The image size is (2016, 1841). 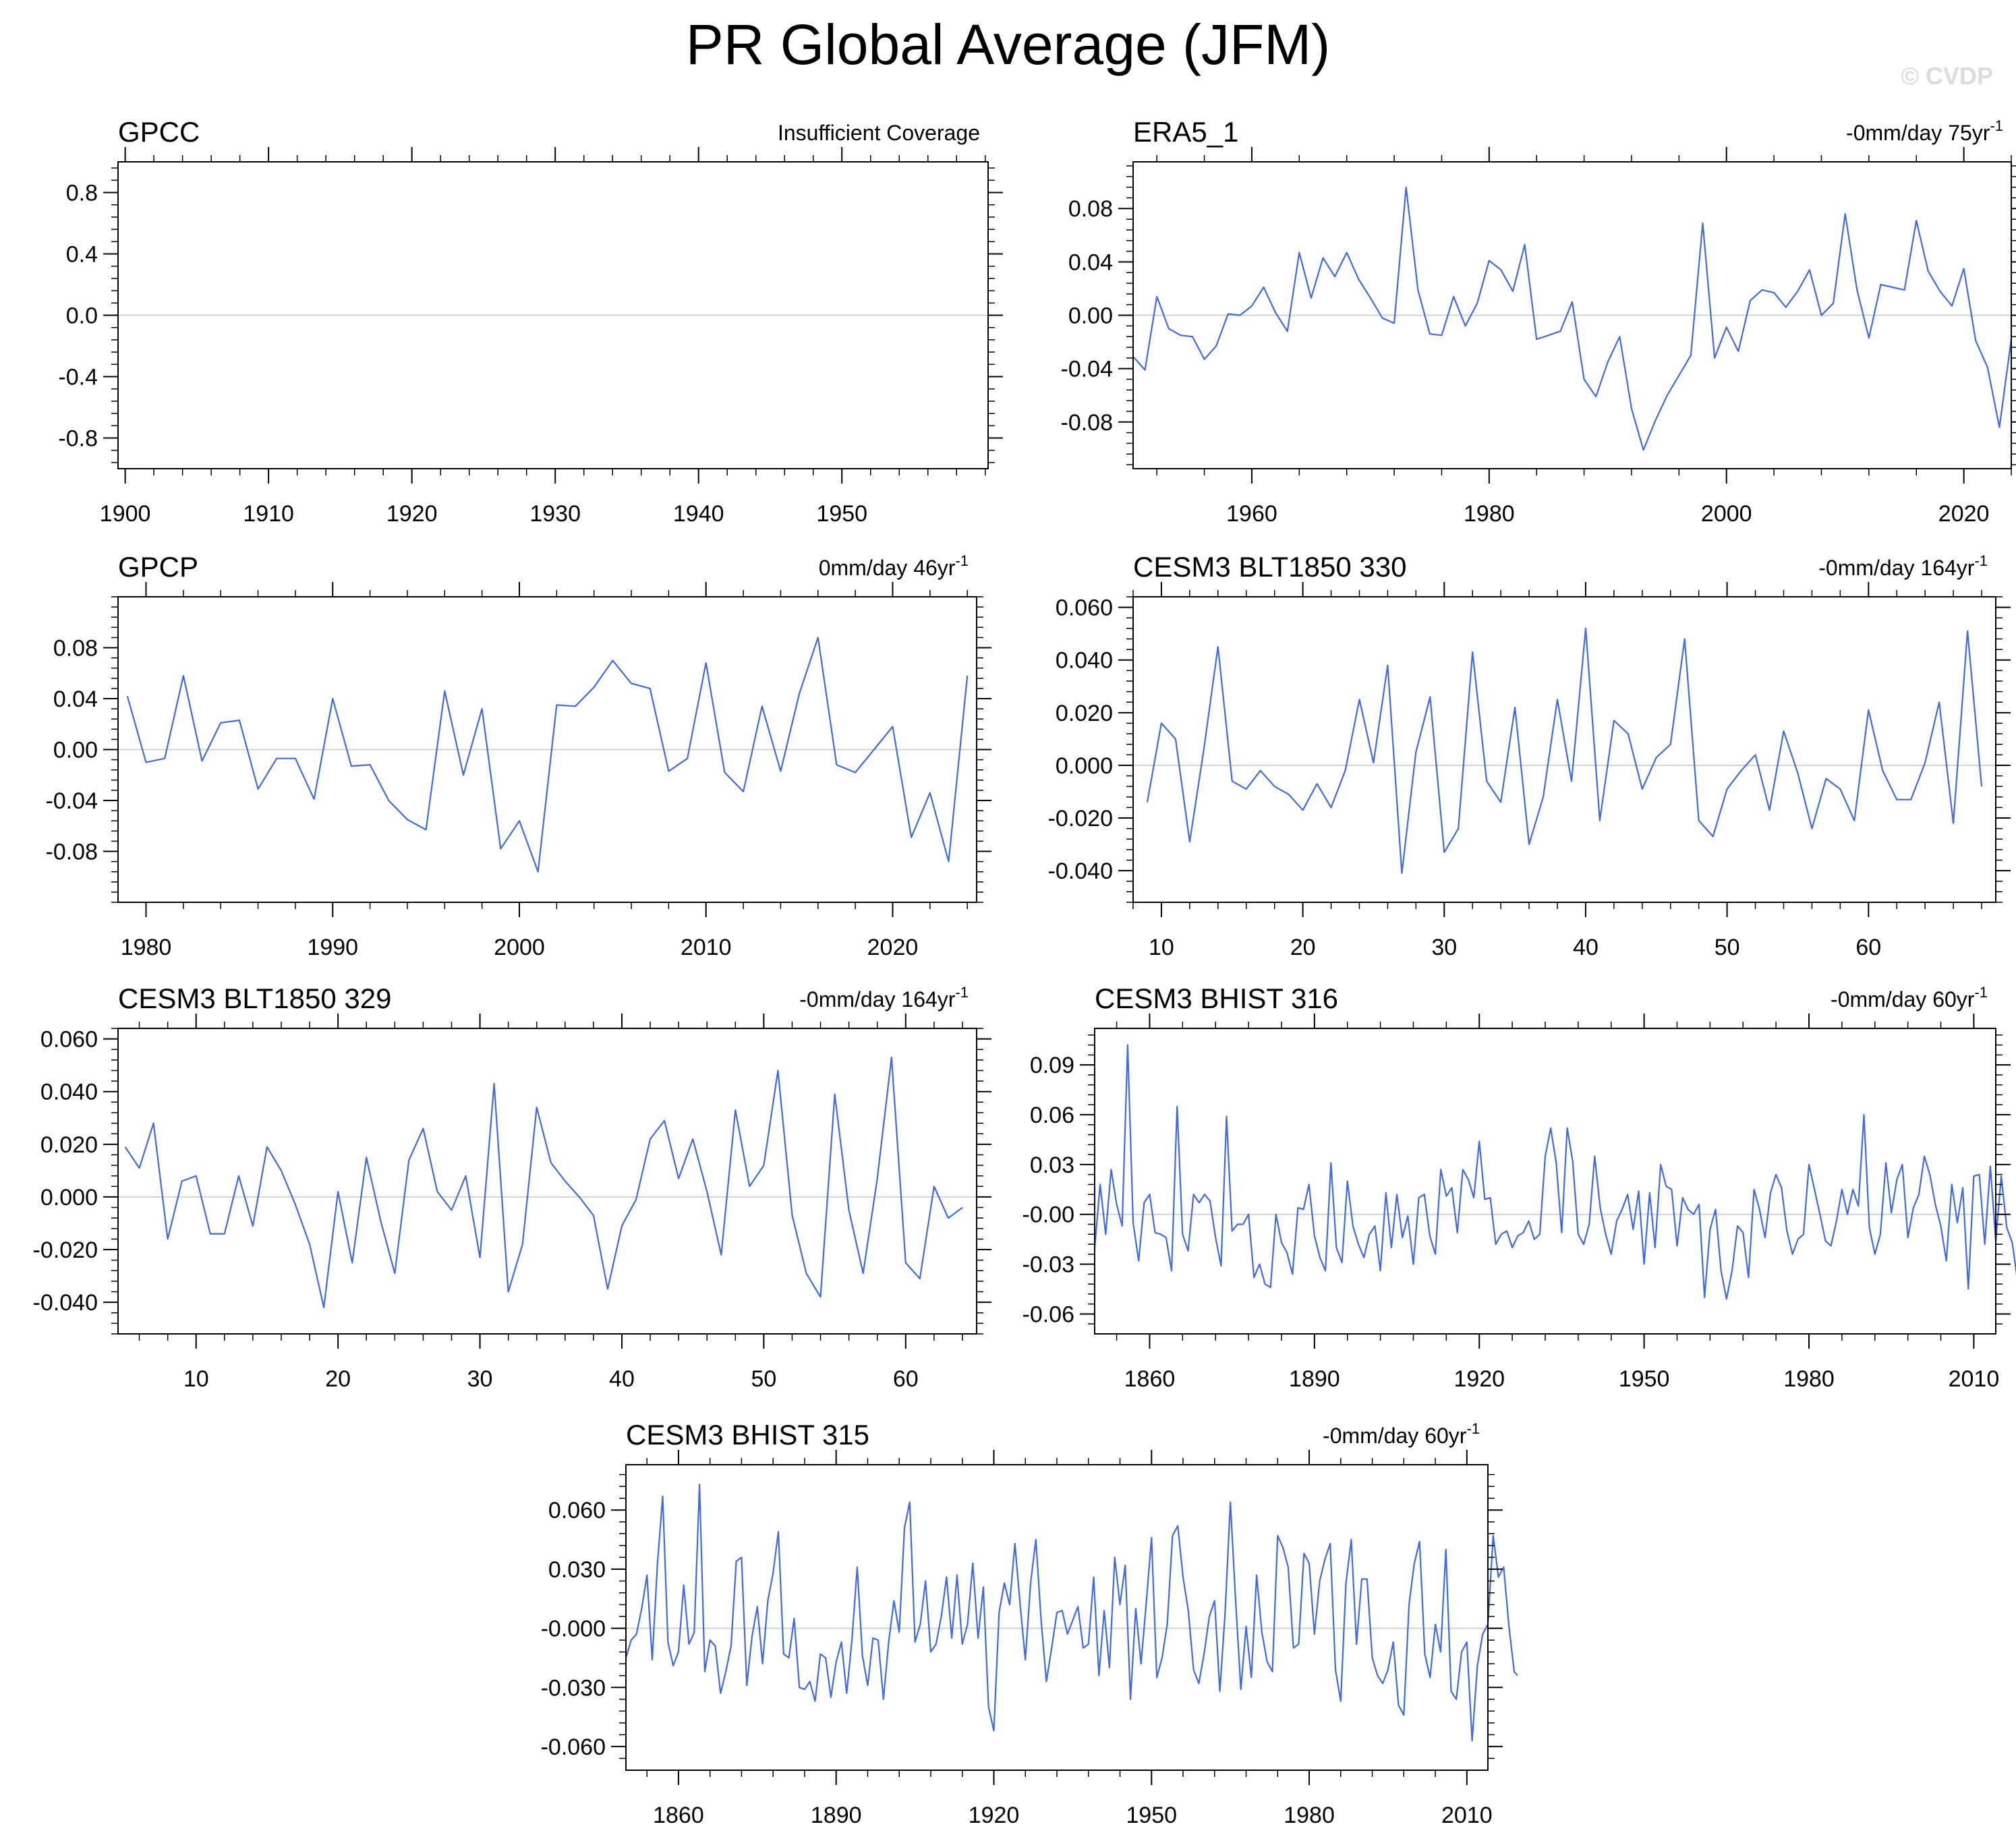 What do you see at coordinates (82, 194) in the screenshot?
I see `y-tick-label: 0.8` at bounding box center [82, 194].